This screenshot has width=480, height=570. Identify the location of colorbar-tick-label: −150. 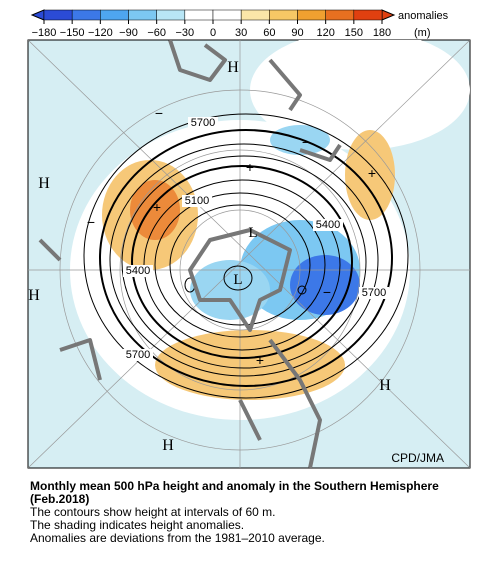
(72, 33).